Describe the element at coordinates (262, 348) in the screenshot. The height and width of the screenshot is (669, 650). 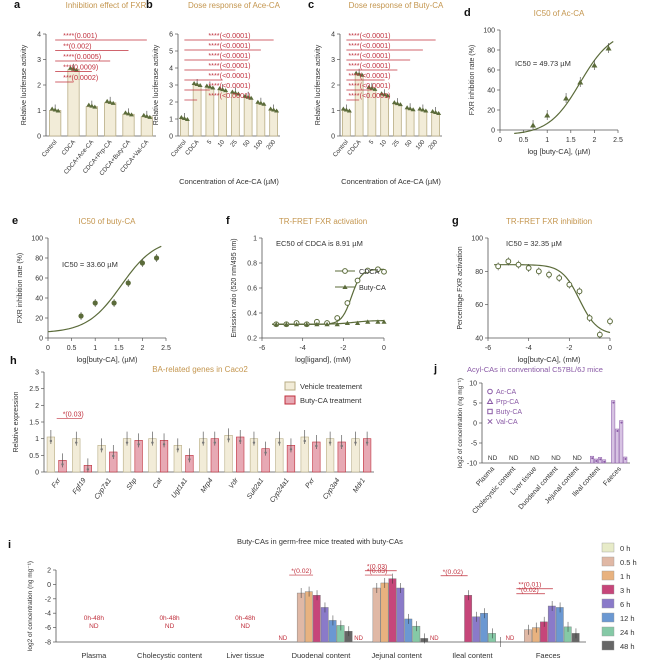
I see `x-tick-label: -6` at that location.